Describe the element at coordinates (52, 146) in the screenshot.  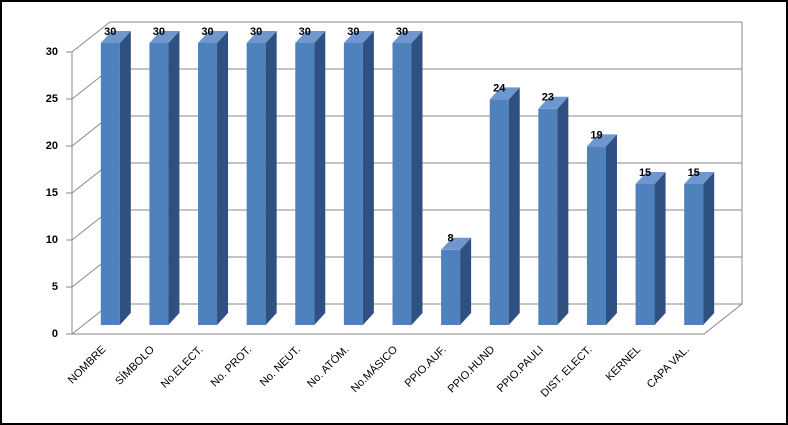
I see `y-tick-label: 20` at that location.